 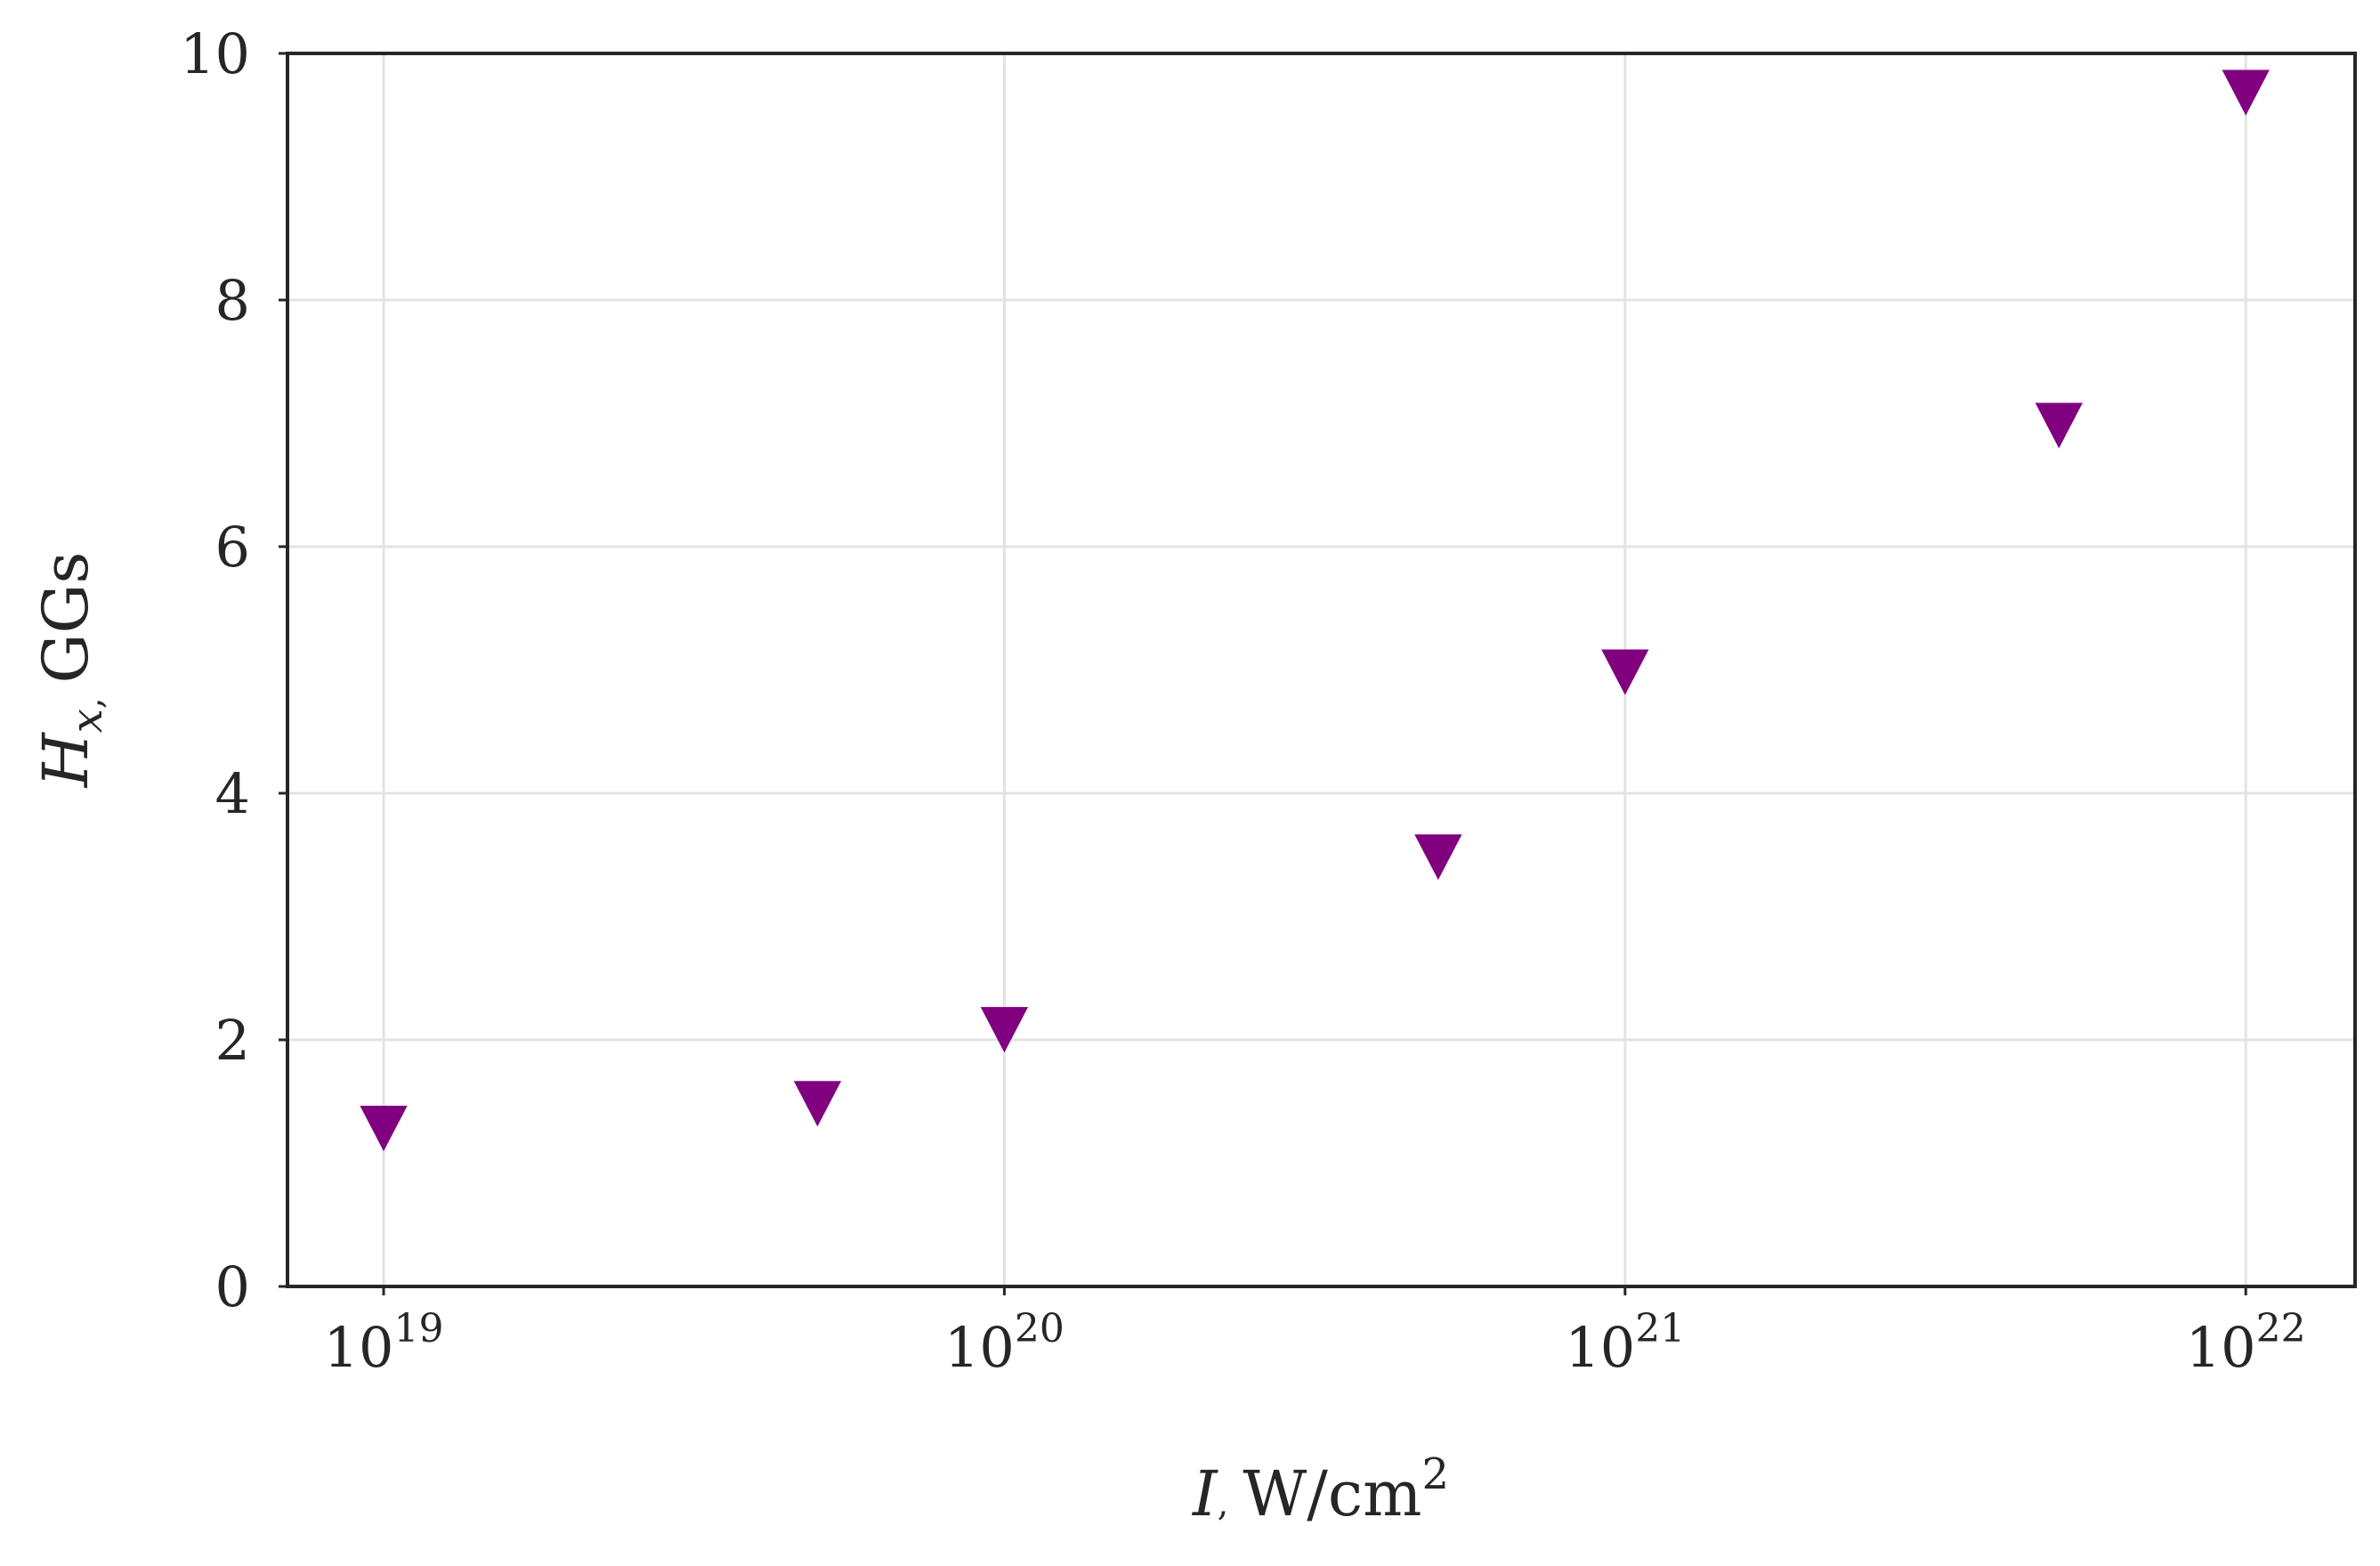 I want to click on x-tick-exponent: 19, so click(x=418, y=1328).